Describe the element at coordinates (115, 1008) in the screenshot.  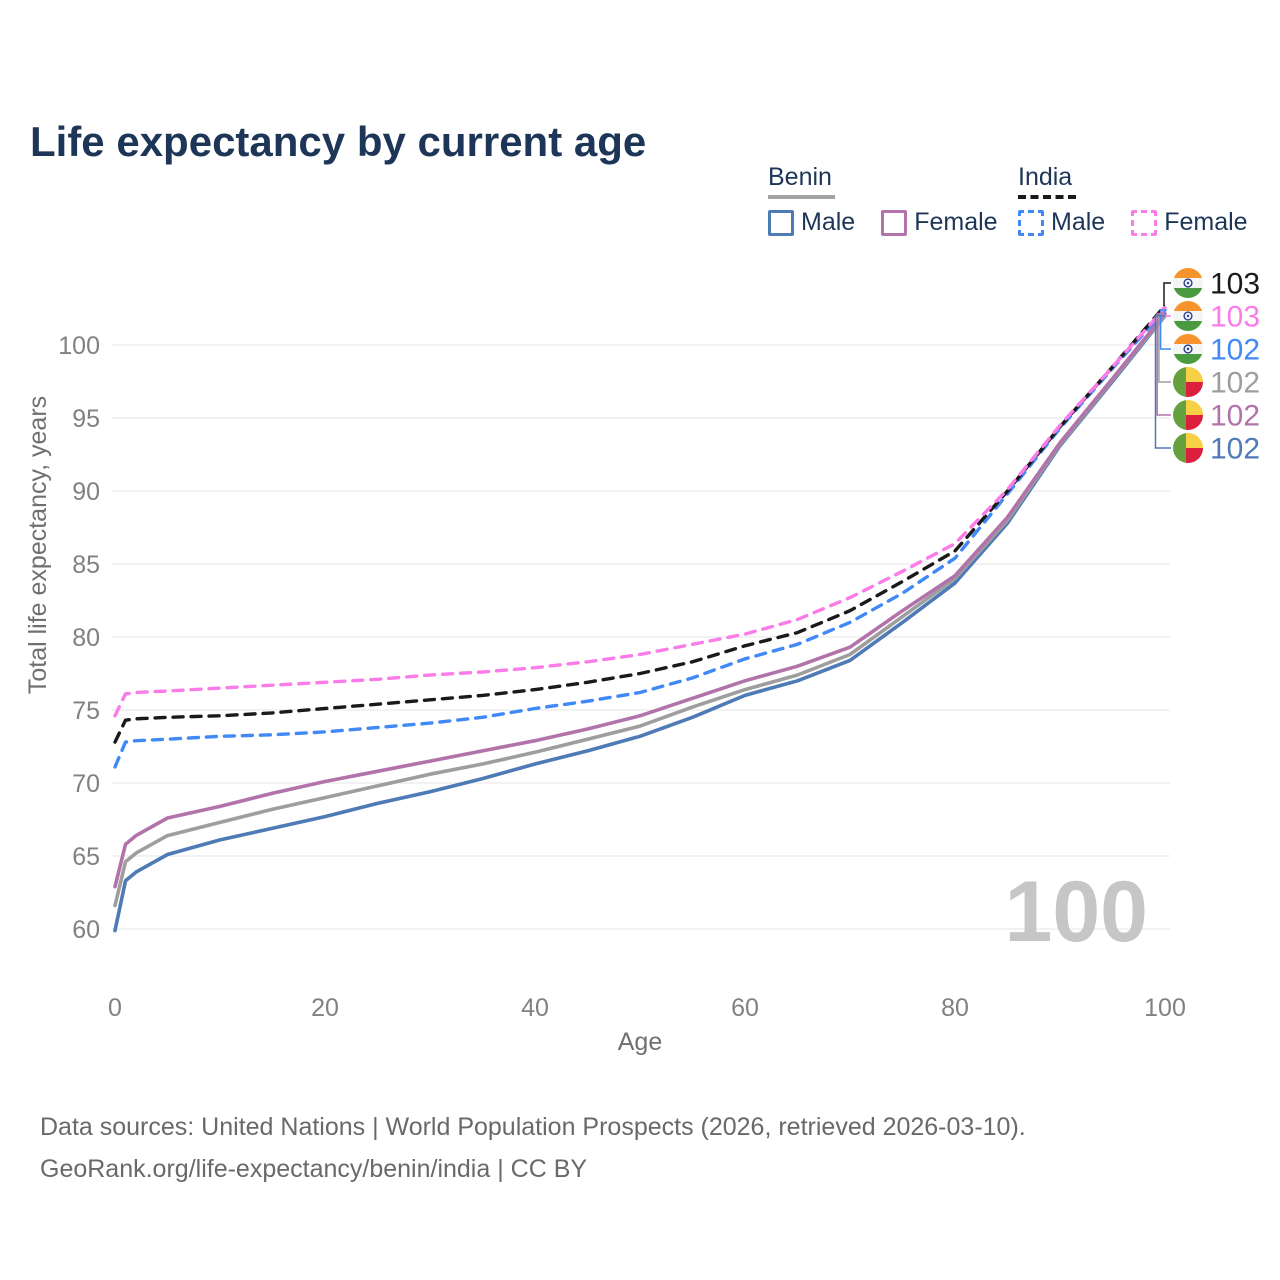
I see `x-tick-label: 0` at that location.